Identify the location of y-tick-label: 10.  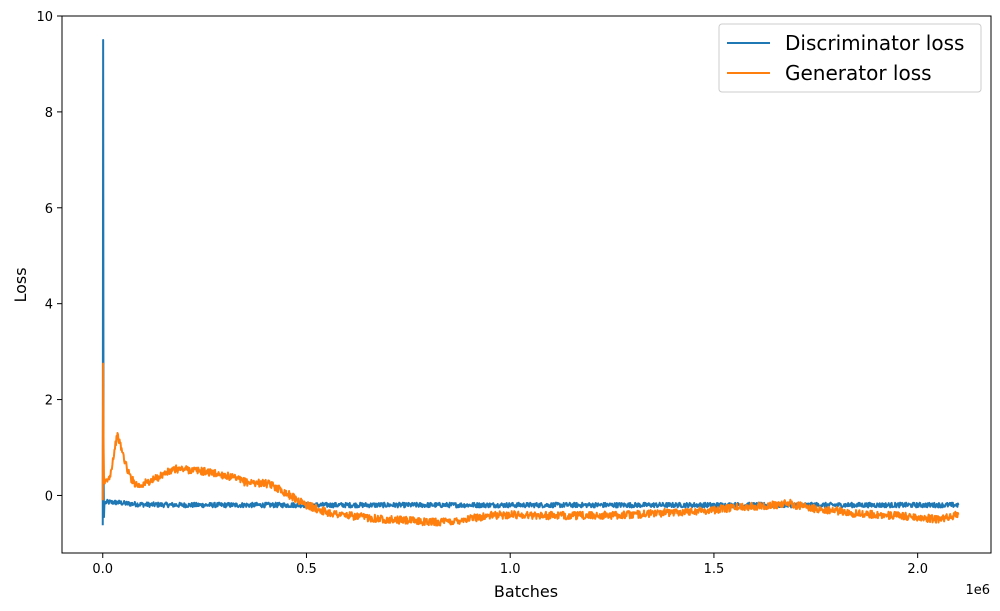
(44, 17).